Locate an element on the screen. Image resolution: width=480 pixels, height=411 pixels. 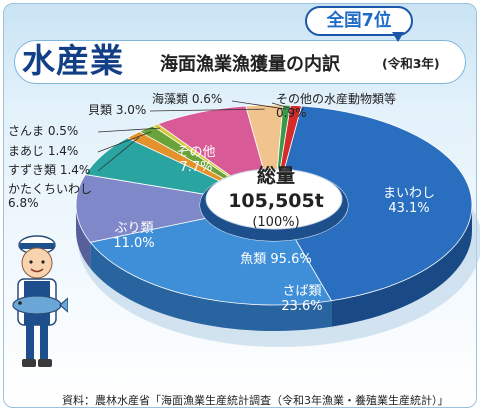
slice-label-other-fish: その他 7.7% is located at coordinates (196, 160).